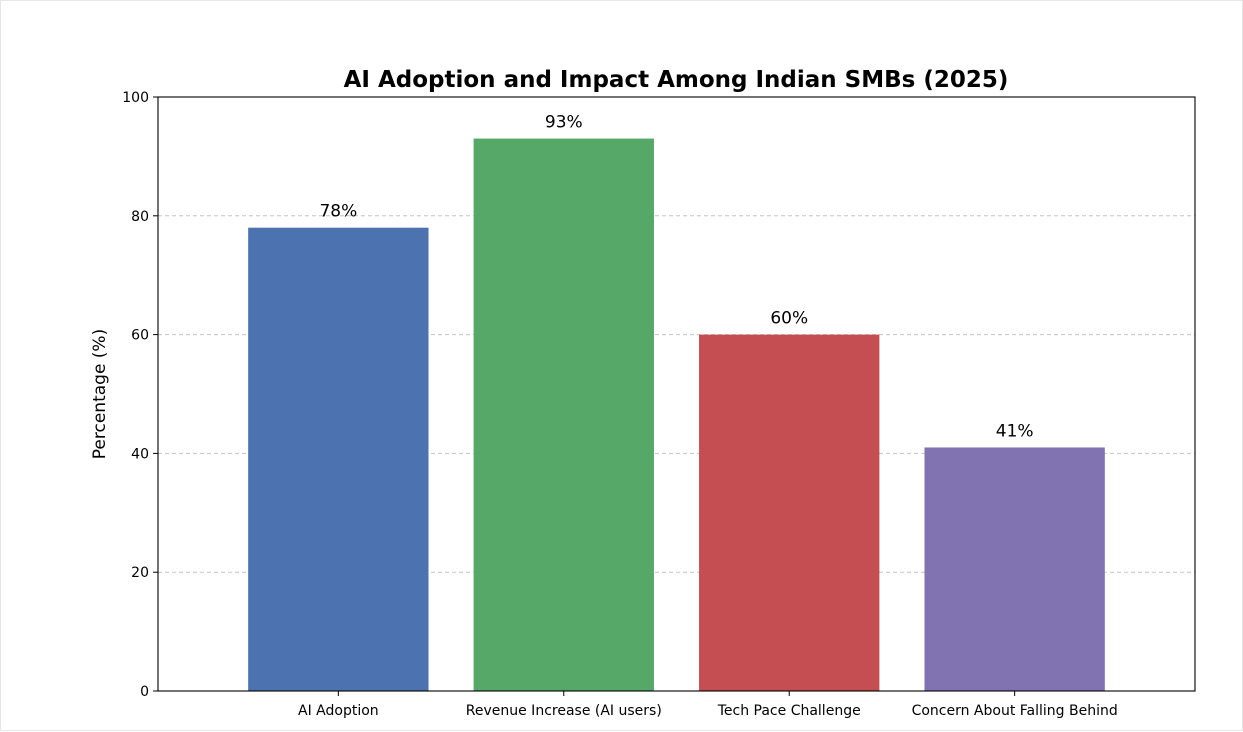  I want to click on x-tick-label-2: Revenue Increase (AI users), so click(564, 711).